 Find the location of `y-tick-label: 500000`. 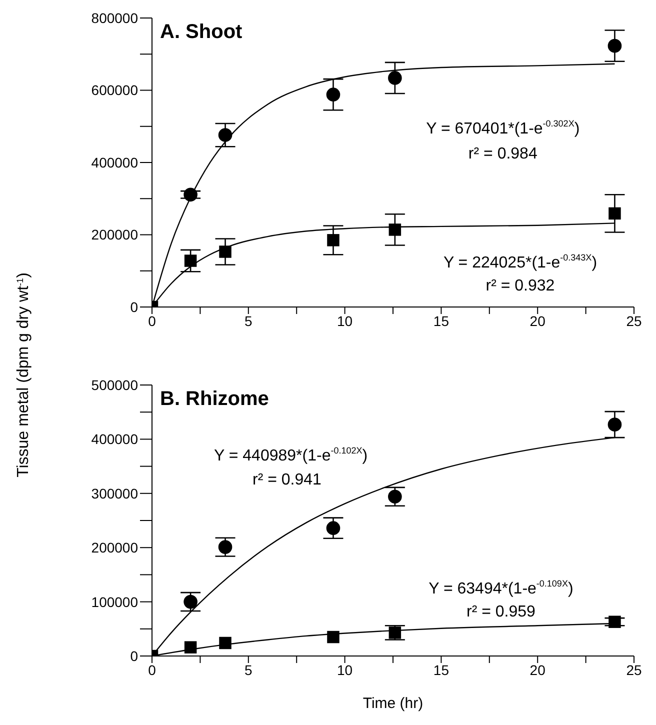

y-tick-label: 500000 is located at coordinates (114, 384).